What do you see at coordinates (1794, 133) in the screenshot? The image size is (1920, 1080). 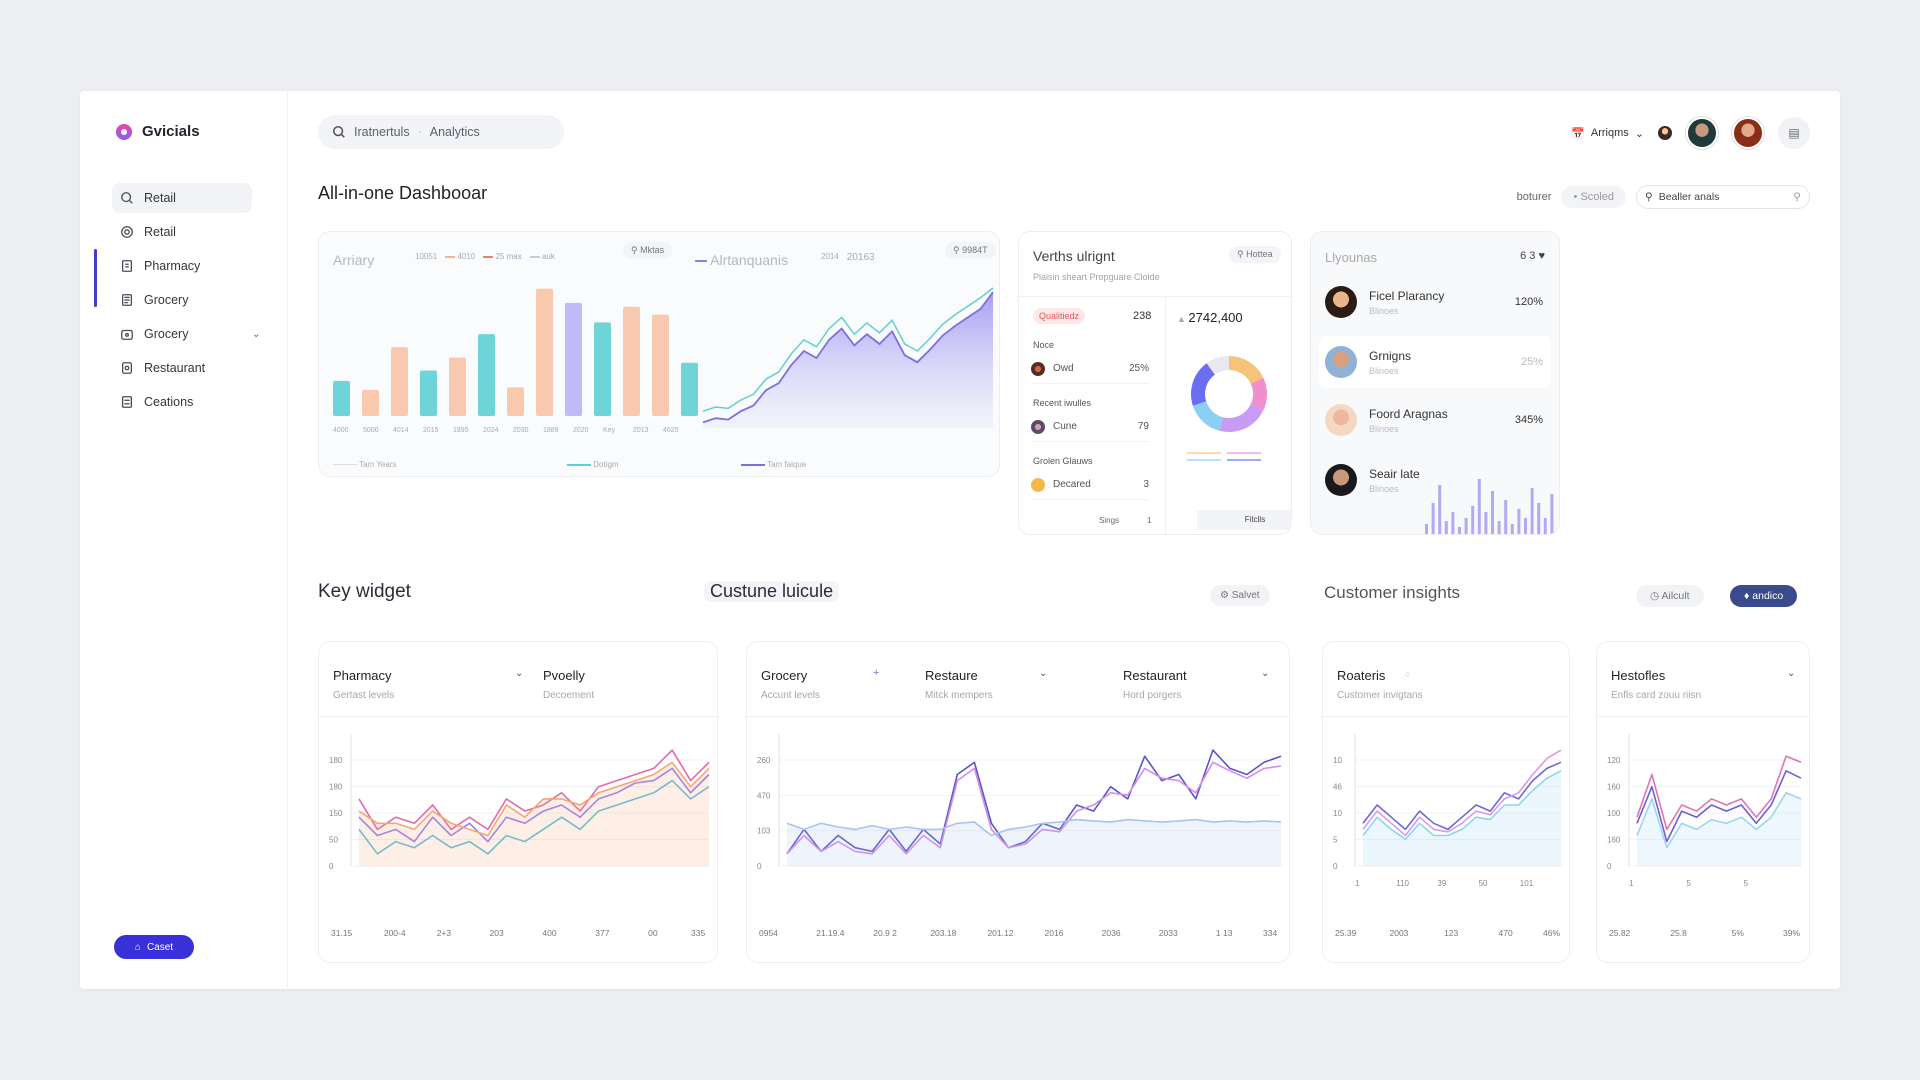 I see `inbox-button: ▤` at bounding box center [1794, 133].